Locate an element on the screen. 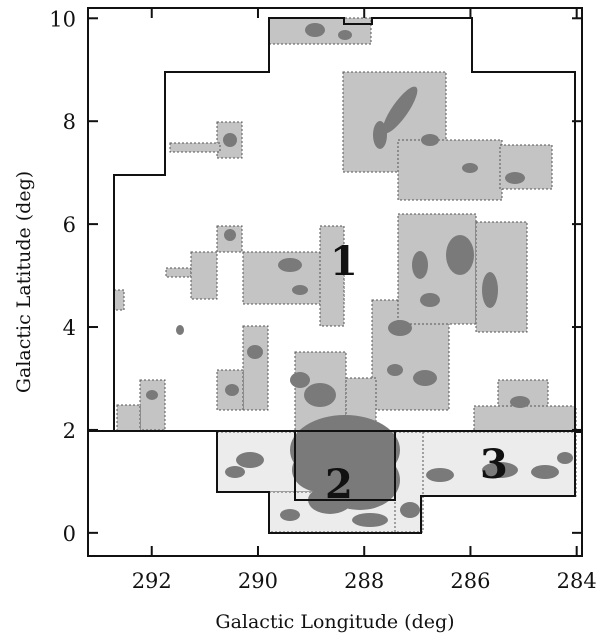 Image resolution: width=604 pixels, height=637 pixels. y-tick-label: 2 is located at coordinates (69, 431).